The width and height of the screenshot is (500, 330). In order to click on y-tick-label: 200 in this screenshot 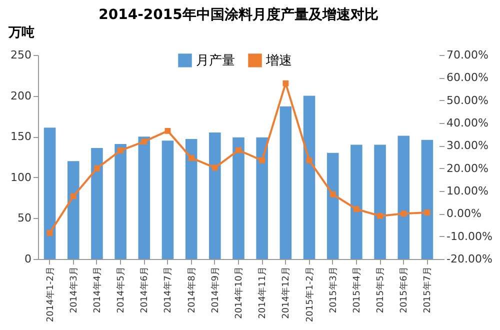, I will do `click(21, 95)`.